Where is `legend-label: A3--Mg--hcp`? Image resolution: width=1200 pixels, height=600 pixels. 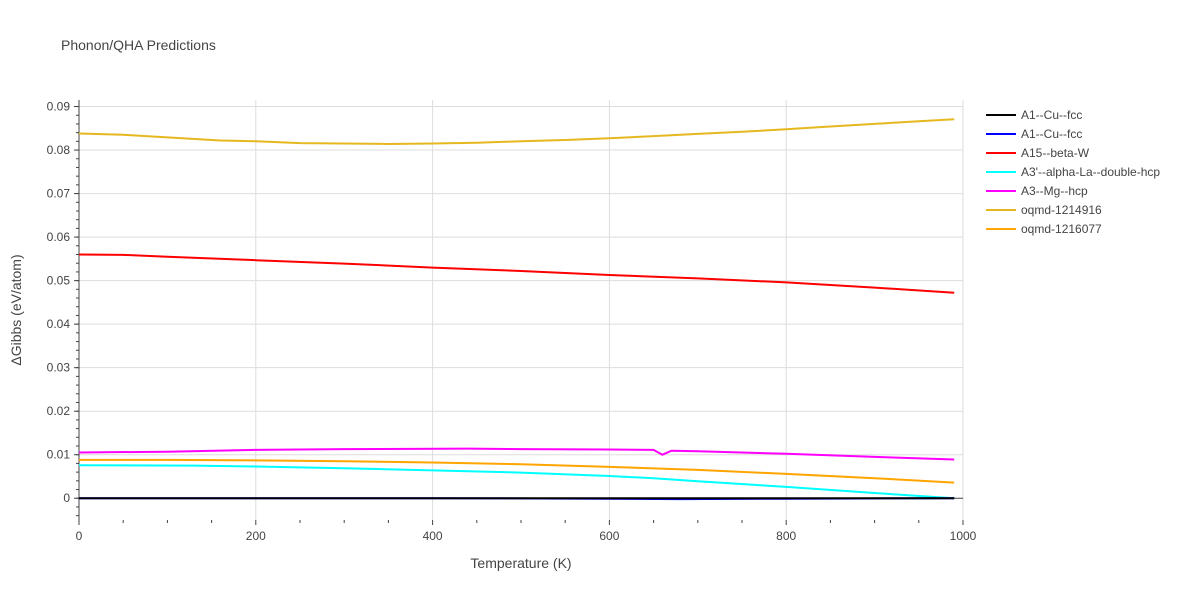
legend-label: A3--Mg--hcp is located at coordinates (1054, 191).